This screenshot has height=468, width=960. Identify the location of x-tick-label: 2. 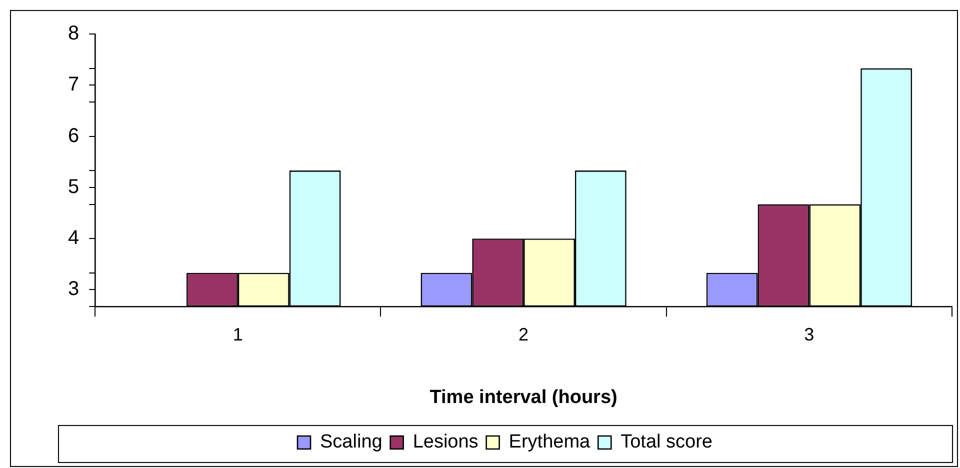
(523, 334).